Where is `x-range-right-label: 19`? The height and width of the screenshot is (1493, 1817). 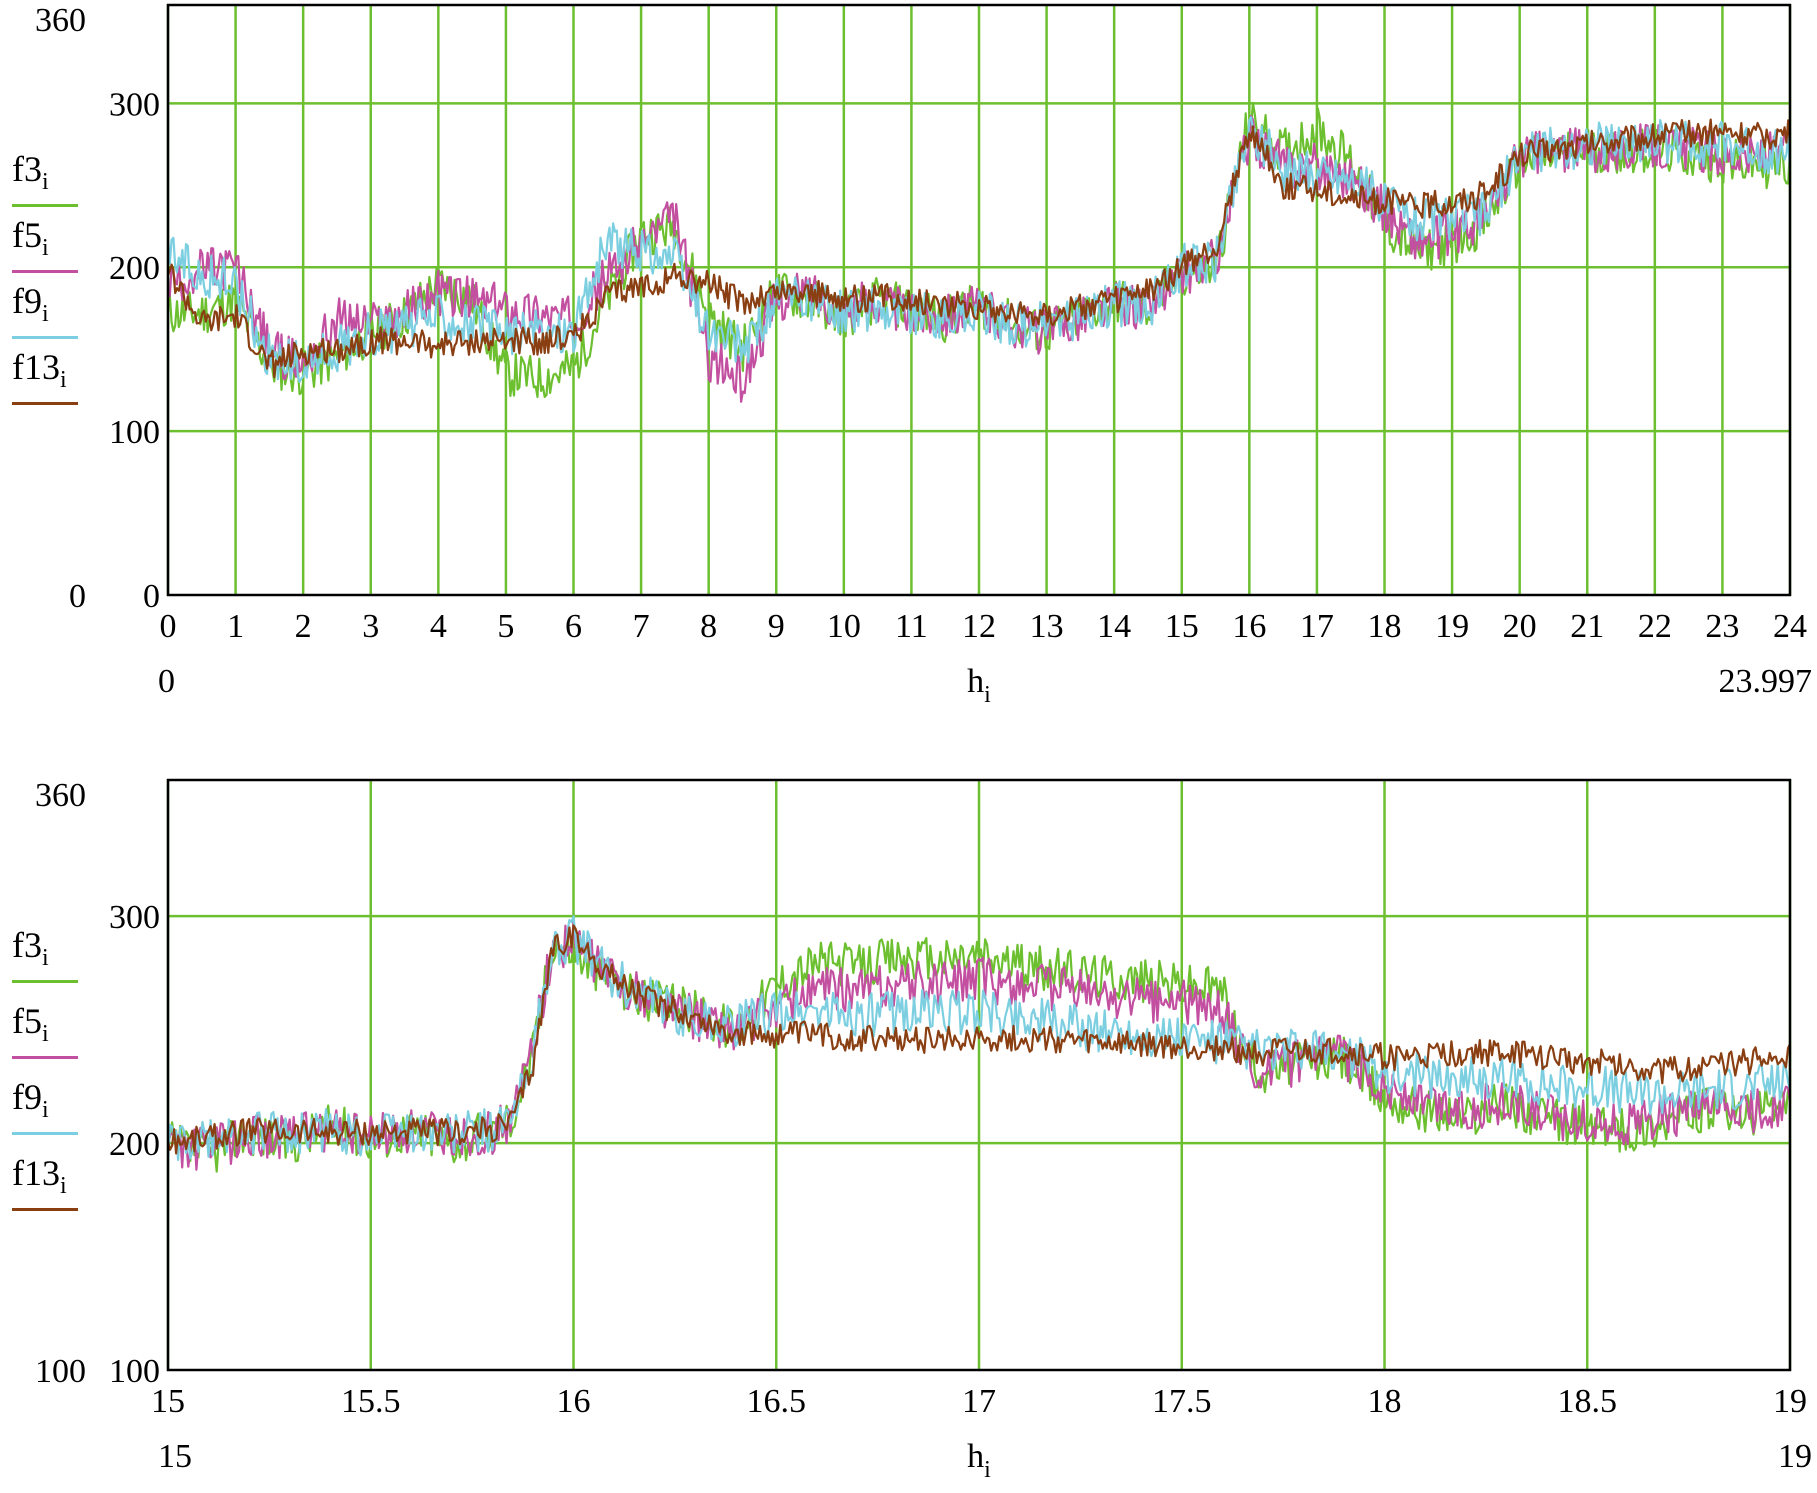
x-range-right-label: 19 is located at coordinates (1795, 1456).